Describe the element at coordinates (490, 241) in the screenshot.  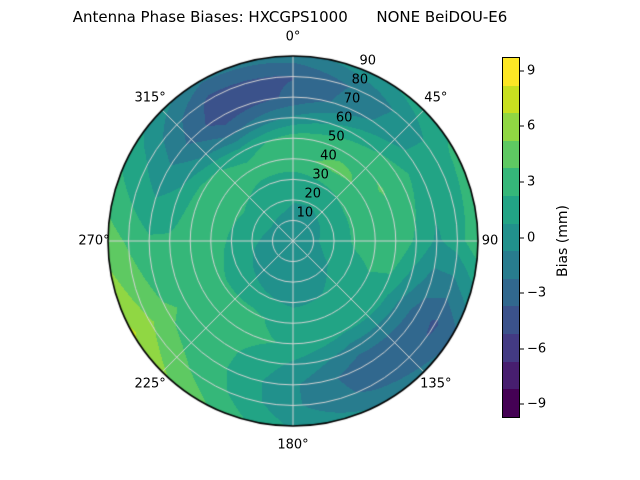
I see `theta-label-90deg: 90` at that location.